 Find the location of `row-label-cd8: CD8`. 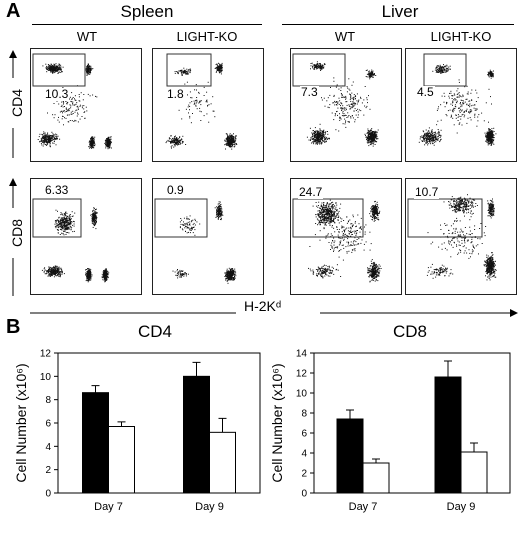

row-label-cd8: CD8 is located at coordinates (17, 233).